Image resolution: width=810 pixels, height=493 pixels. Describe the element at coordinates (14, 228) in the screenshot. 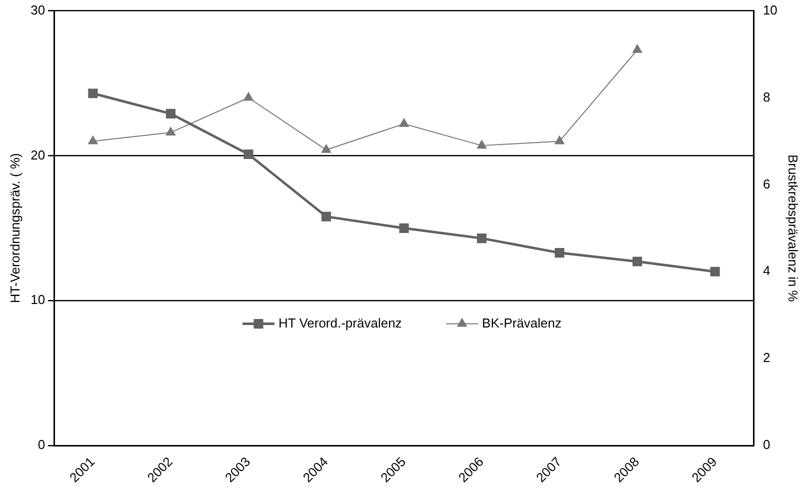

I see `y-axis-title: HT-Verordnungspräv. ( %)` at that location.